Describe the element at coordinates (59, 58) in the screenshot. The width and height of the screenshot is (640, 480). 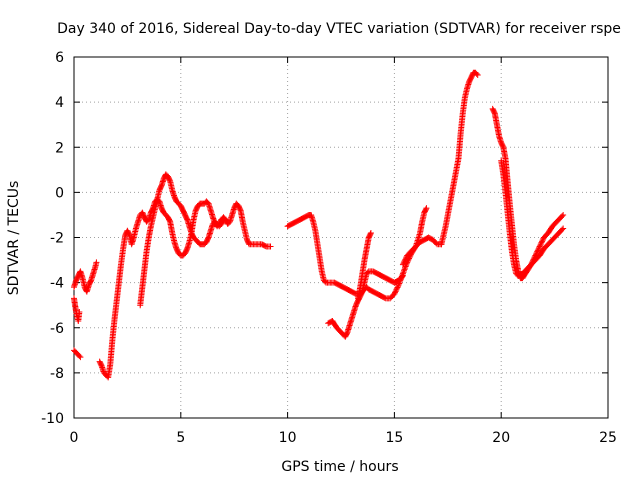
I see `y-tick-label: 6` at that location.